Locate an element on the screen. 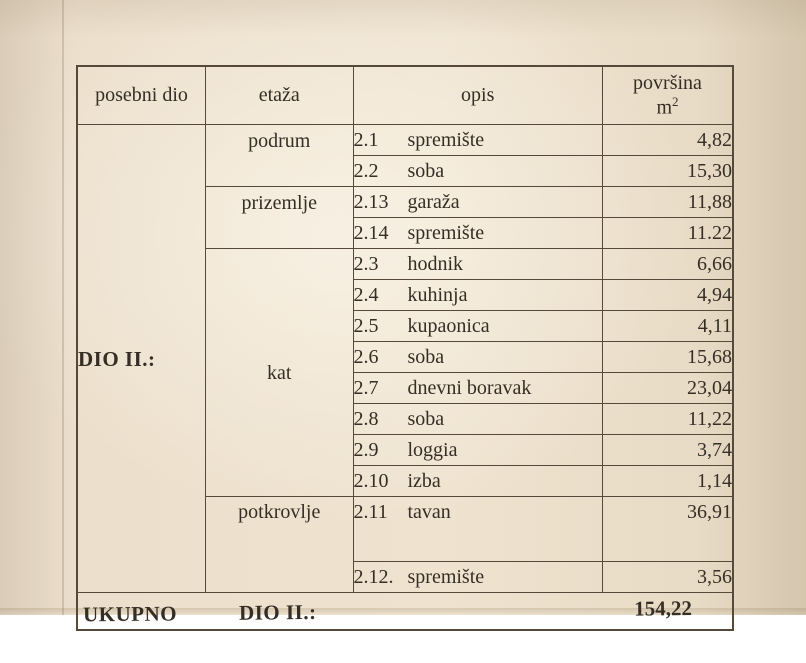 The width and height of the screenshot is (806, 663). total-dio-label: DIO II.: is located at coordinates (277, 612).